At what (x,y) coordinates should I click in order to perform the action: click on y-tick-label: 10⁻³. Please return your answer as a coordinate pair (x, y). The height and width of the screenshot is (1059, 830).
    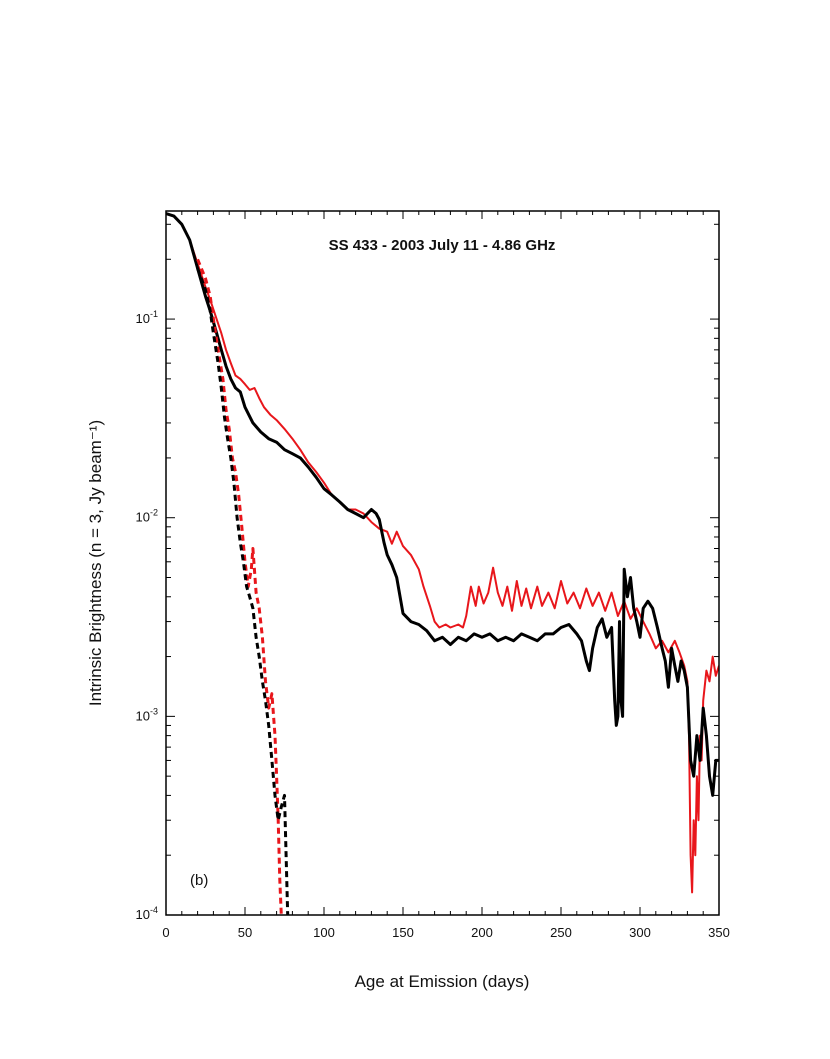
    Looking at the image, I should click on (147, 714).